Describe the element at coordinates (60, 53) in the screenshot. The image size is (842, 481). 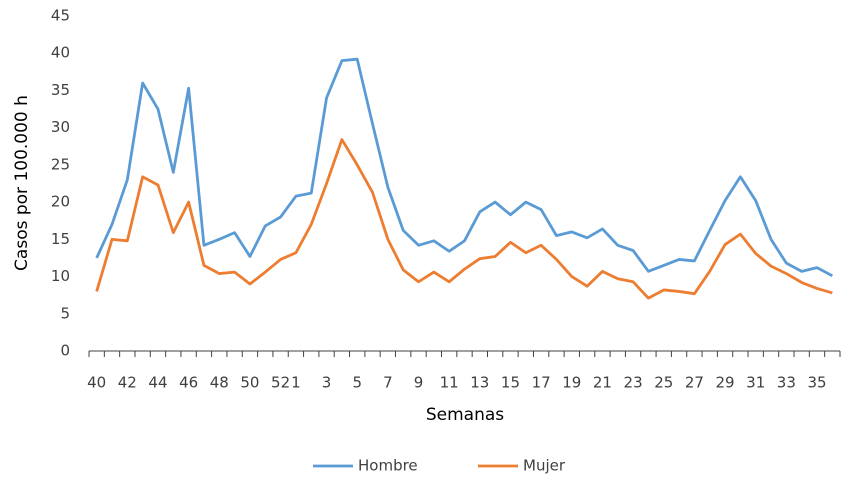
I see `y-tick-label: 40` at that location.